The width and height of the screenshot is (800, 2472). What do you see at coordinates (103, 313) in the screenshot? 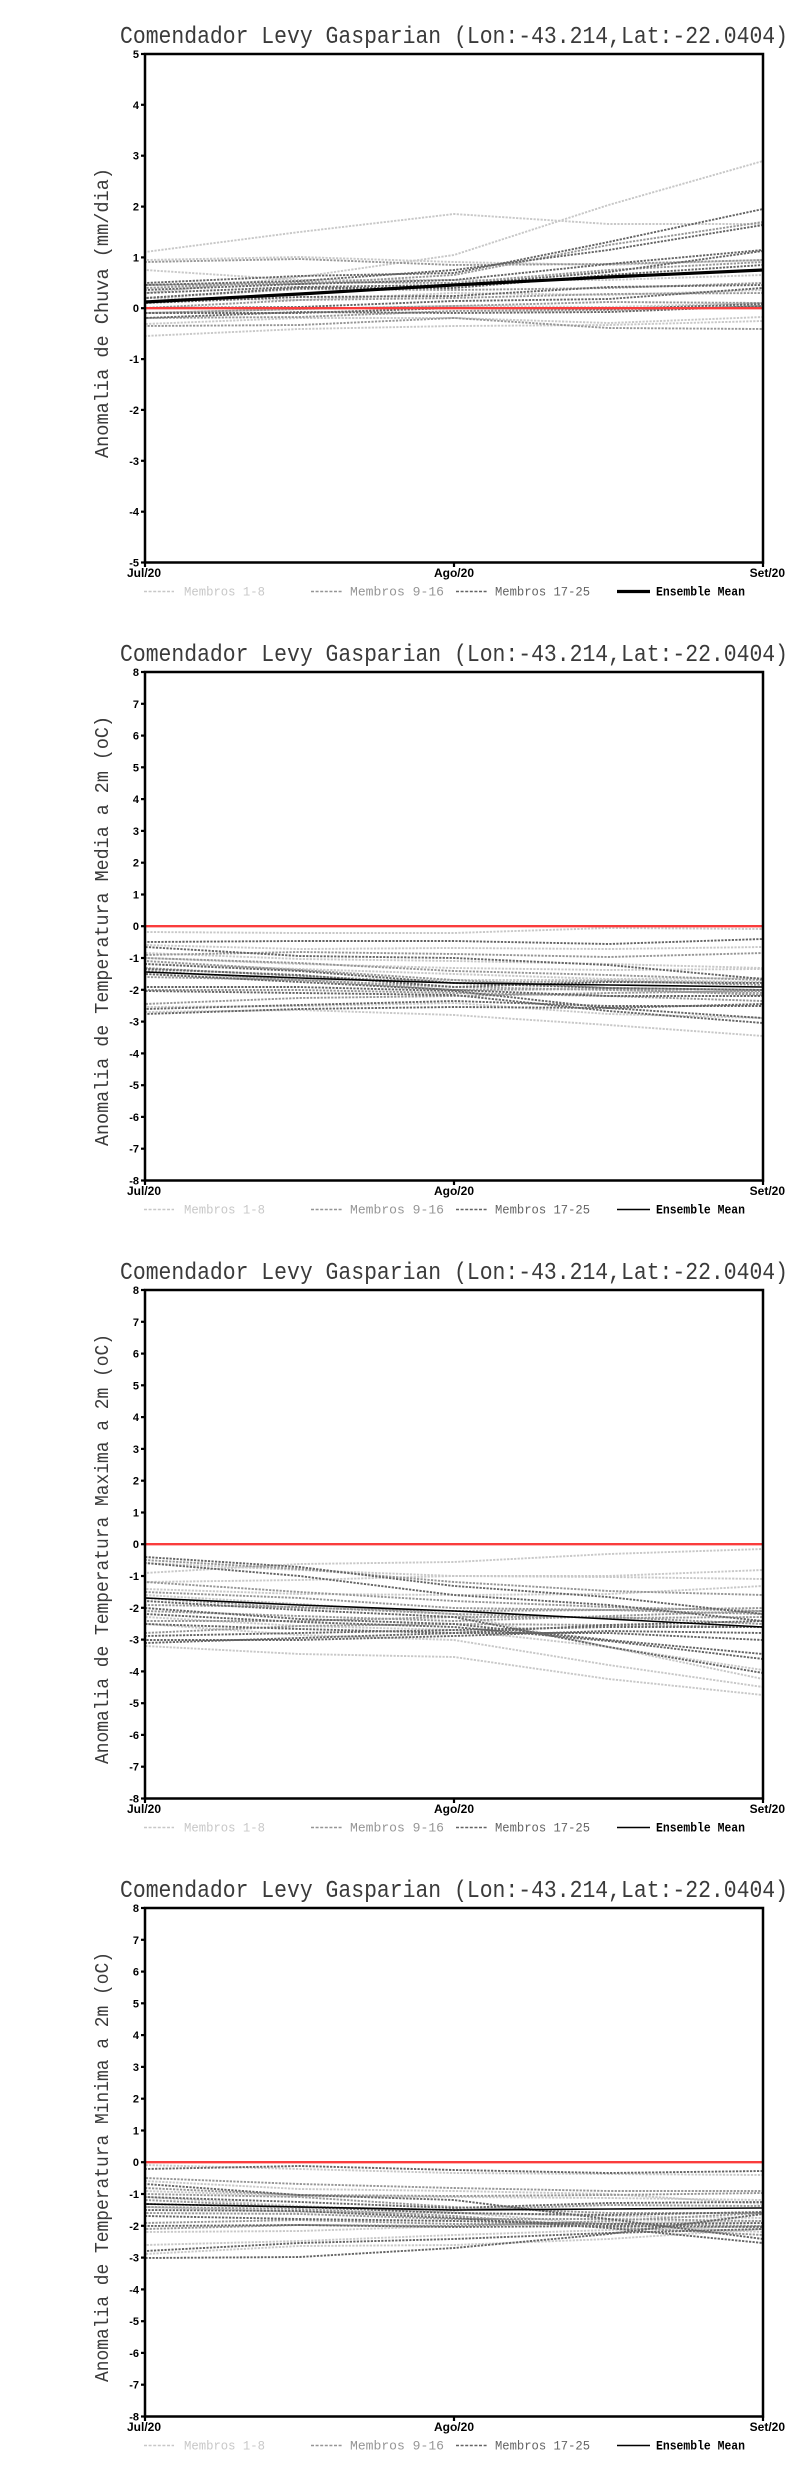
I see `svg-text: Anomalia de Chuva (mm/dia)` at bounding box center [103, 313].